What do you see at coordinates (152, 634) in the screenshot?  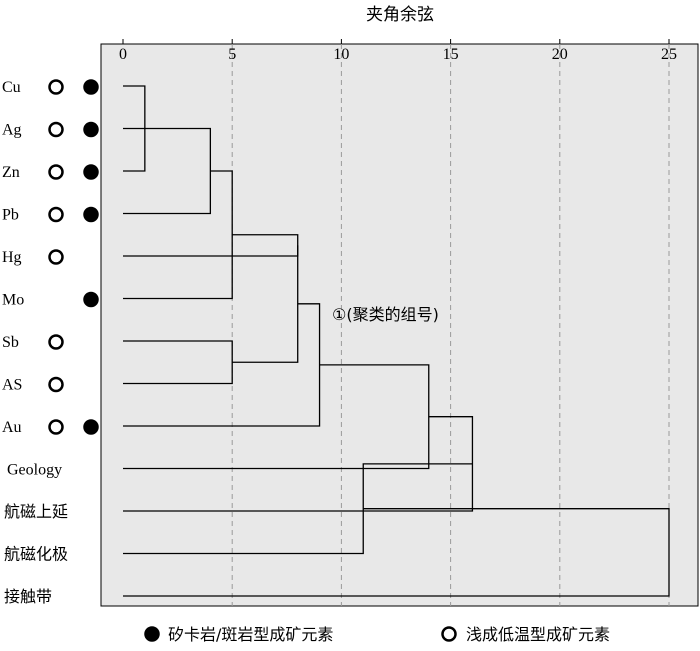 I see `legend-marker-filled` at bounding box center [152, 634].